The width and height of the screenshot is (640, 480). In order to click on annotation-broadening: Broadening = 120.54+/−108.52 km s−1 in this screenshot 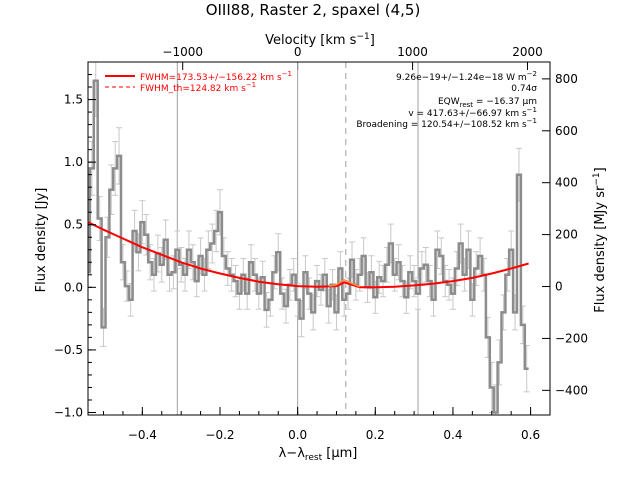, I will do `click(446, 123)`.